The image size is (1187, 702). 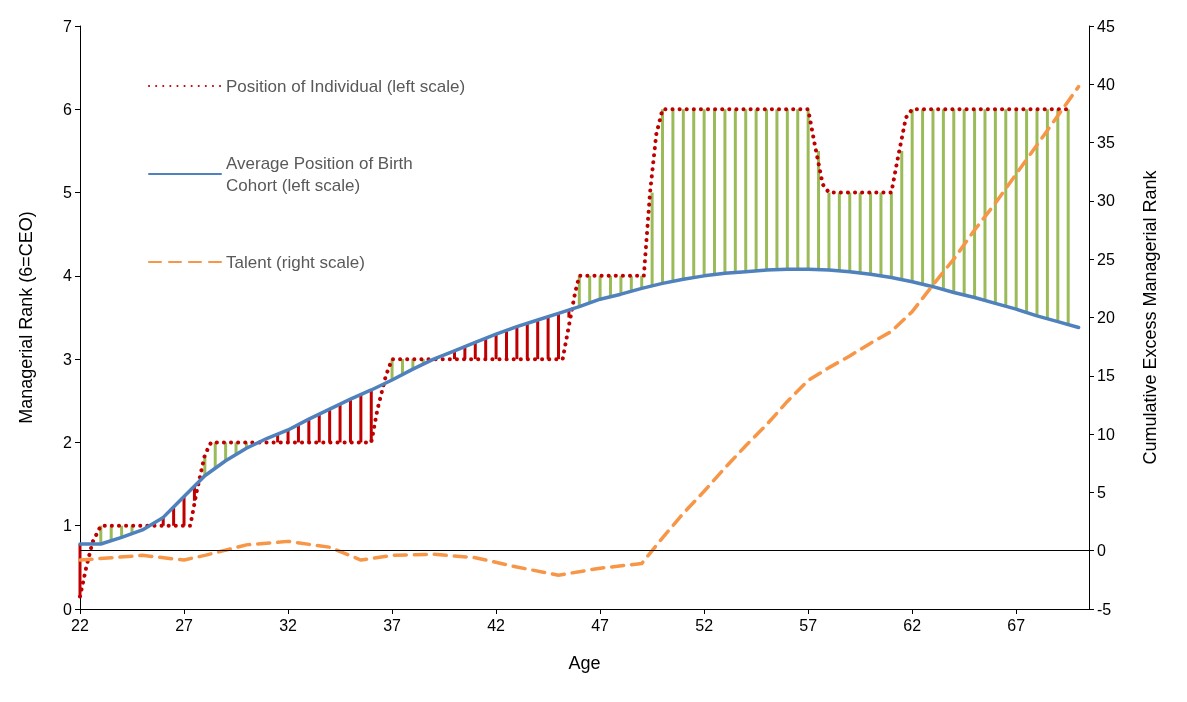 I want to click on y-tick-label: 2, so click(x=68, y=442).